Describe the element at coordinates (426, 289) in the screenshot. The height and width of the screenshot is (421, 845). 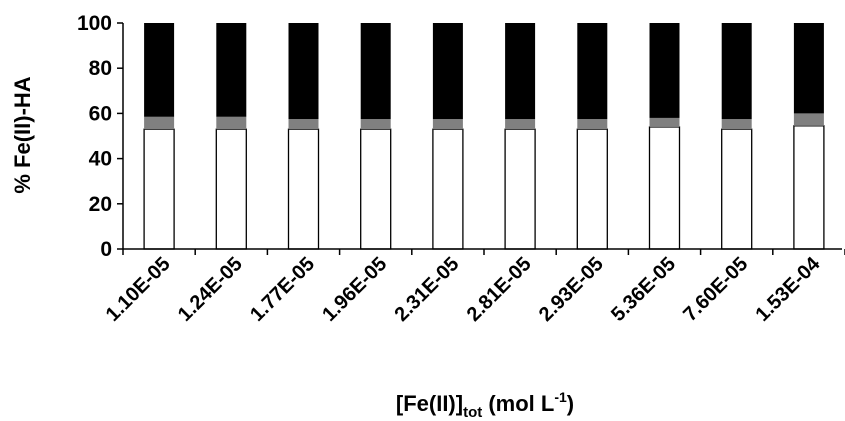
I see `x-category-label: 2.31E-05` at that location.